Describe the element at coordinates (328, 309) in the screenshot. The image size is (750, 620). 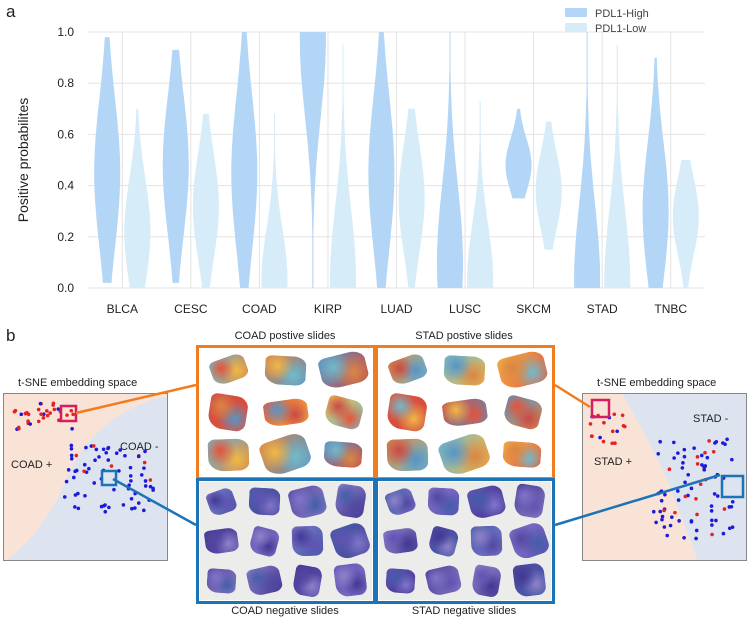
I see `x-tick-label: KIRP` at that location.